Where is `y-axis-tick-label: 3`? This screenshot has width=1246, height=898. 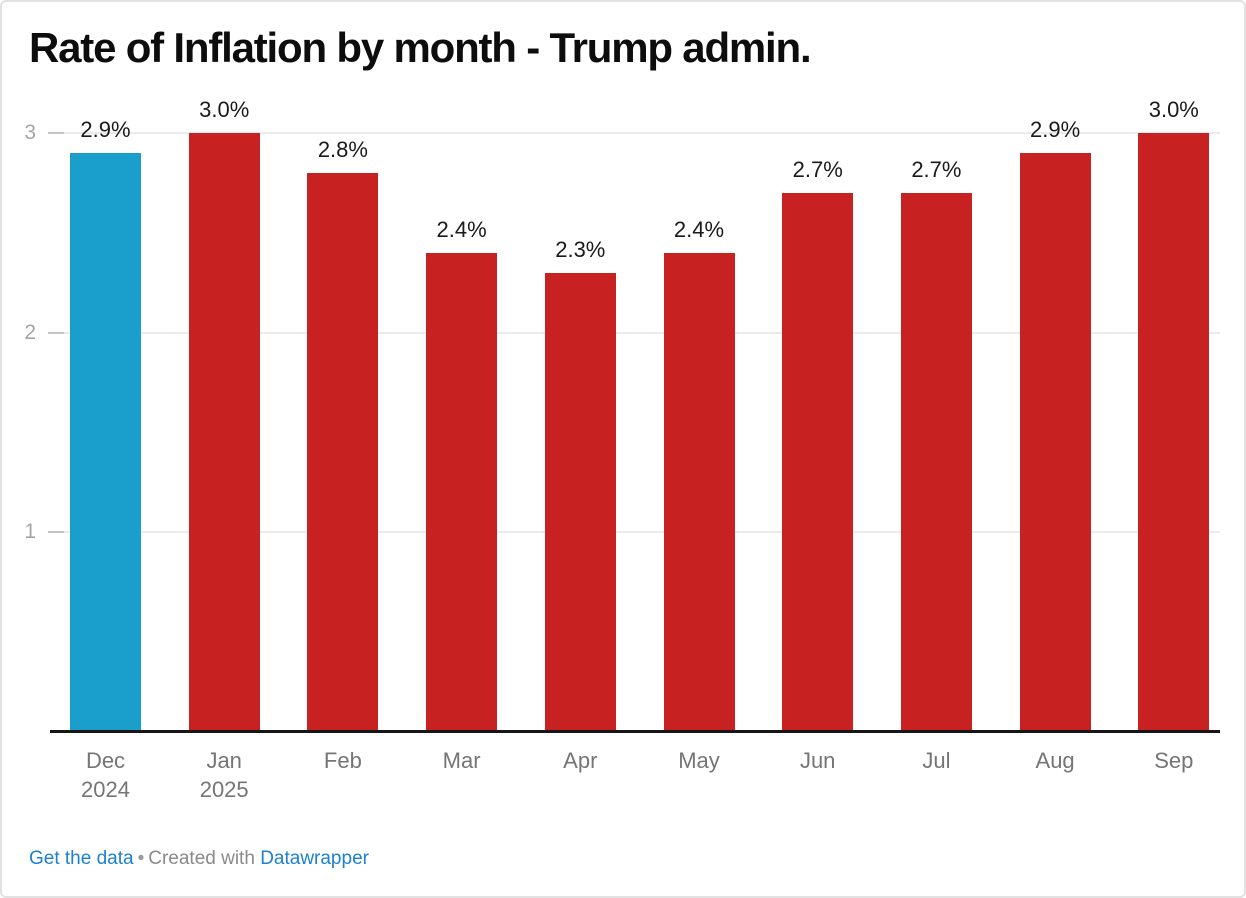
y-axis-tick-label: 3 is located at coordinates (30, 132).